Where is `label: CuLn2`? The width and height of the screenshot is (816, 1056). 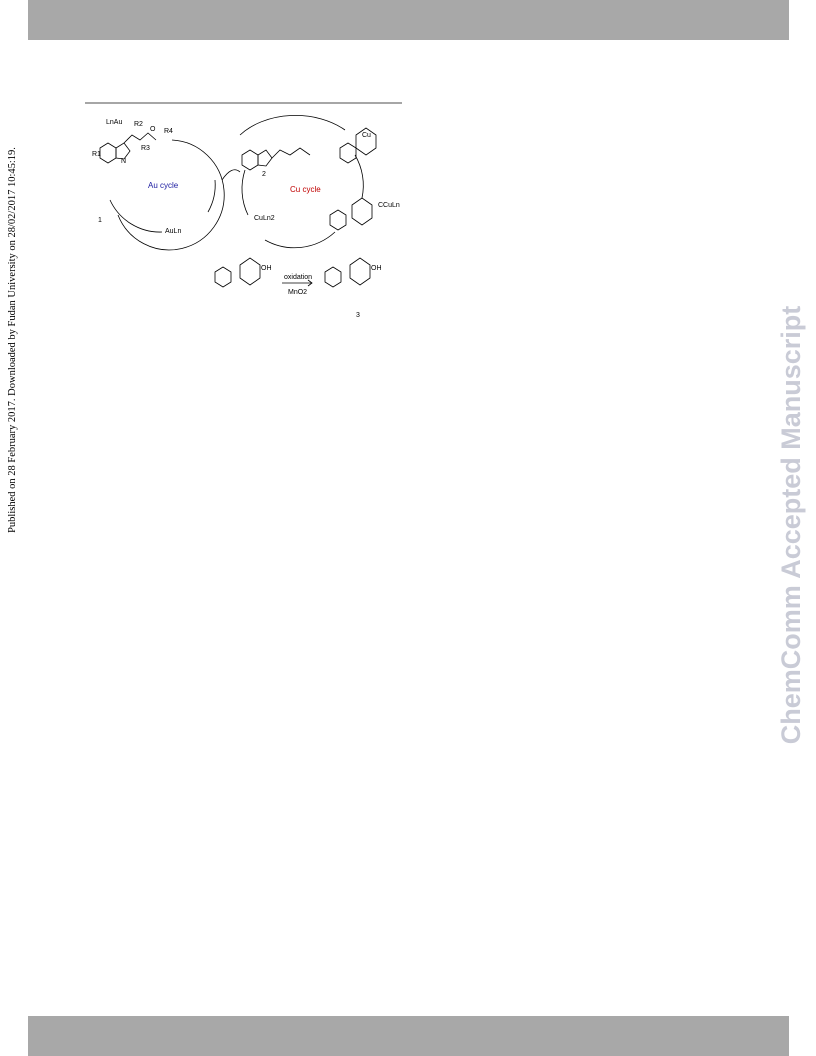
label: CuLn2 is located at coordinates (264, 218).